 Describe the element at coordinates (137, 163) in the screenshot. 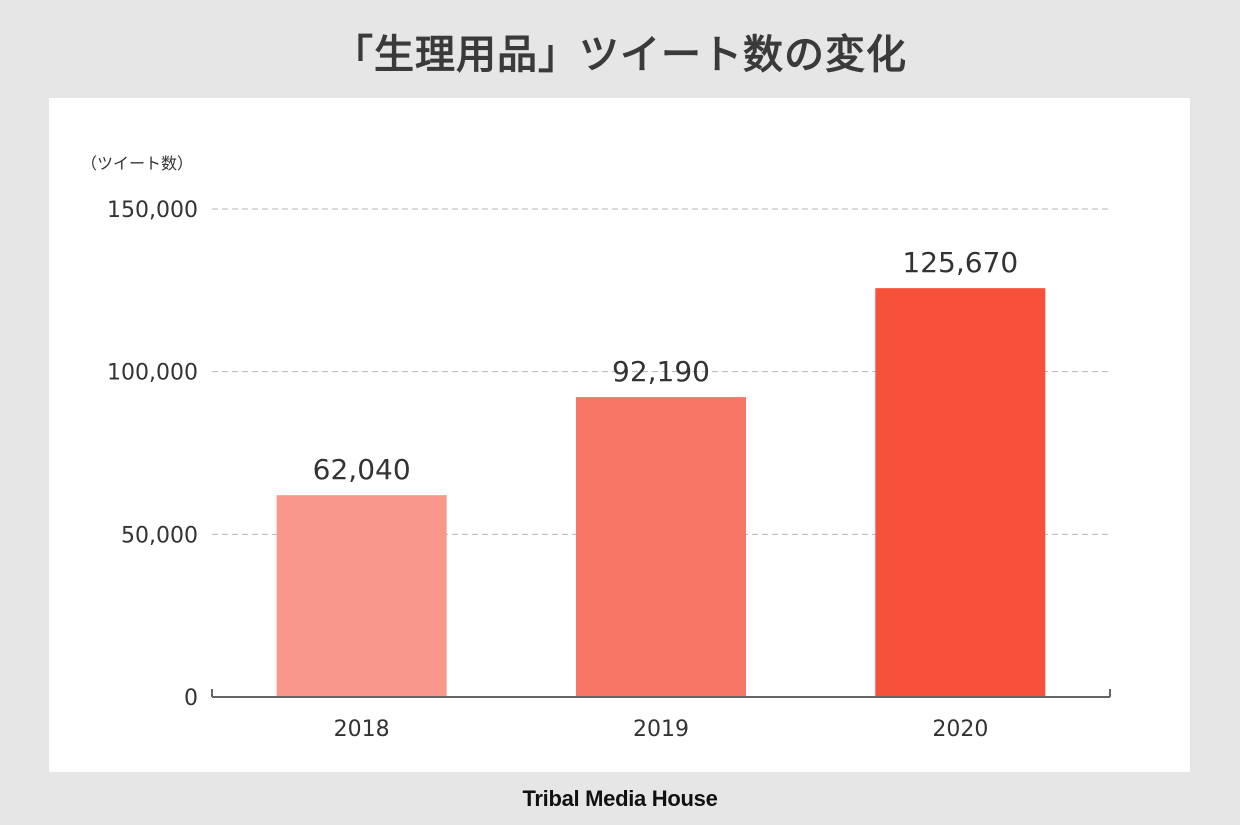

I see `y-axis-label: （ツイート数）` at that location.